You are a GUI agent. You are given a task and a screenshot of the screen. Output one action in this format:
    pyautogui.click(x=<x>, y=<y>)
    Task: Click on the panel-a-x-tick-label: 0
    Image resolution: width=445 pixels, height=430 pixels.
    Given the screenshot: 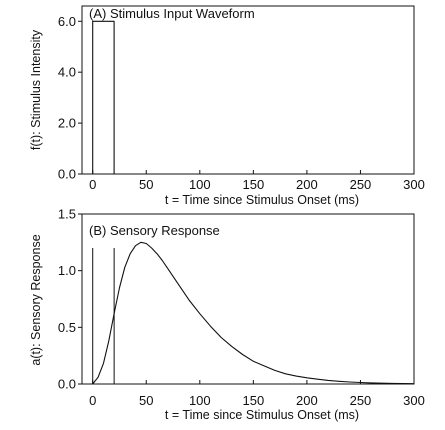 What is the action you would take?
    pyautogui.click(x=92, y=184)
    